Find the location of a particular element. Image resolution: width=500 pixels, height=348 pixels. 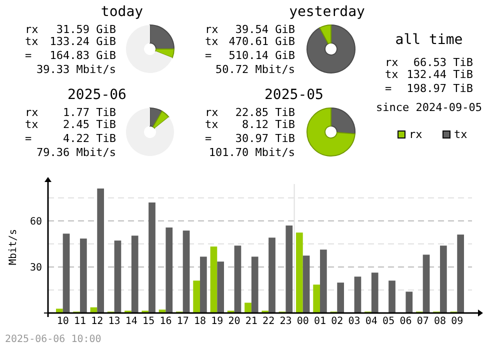

x-tick-label: 15 is located at coordinates (148, 321).